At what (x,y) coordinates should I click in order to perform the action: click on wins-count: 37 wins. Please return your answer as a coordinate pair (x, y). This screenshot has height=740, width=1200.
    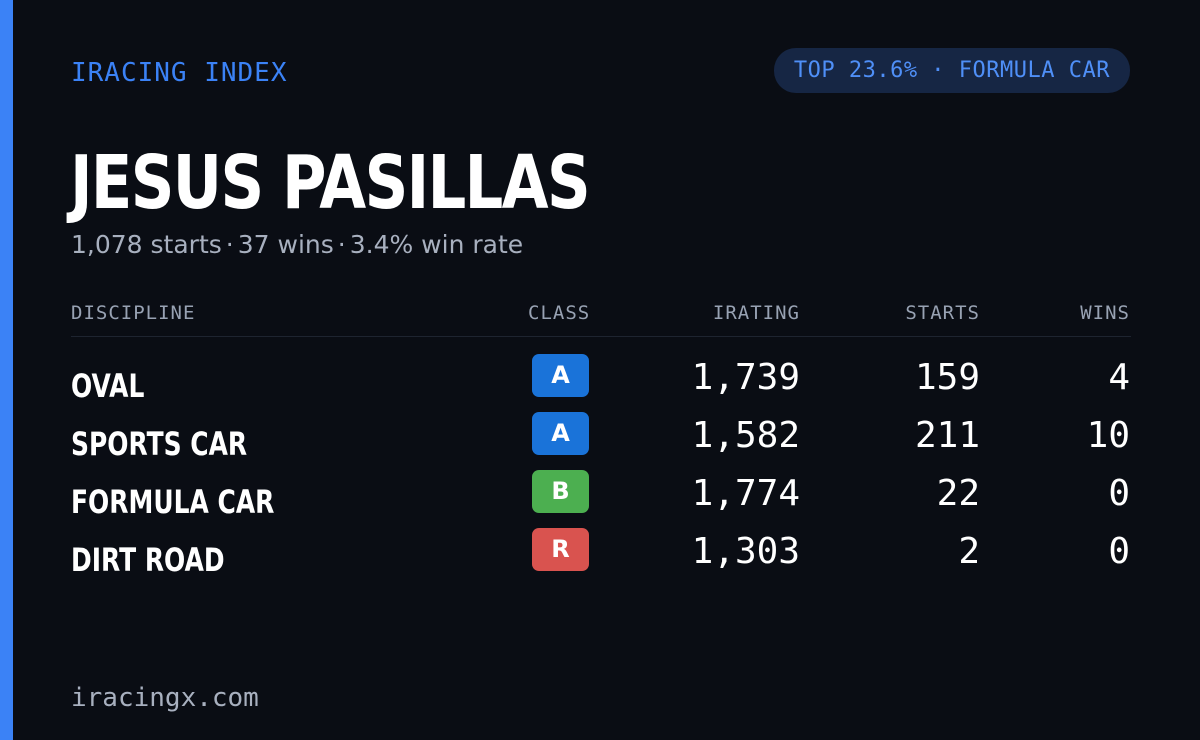
    Looking at the image, I should click on (285, 244).